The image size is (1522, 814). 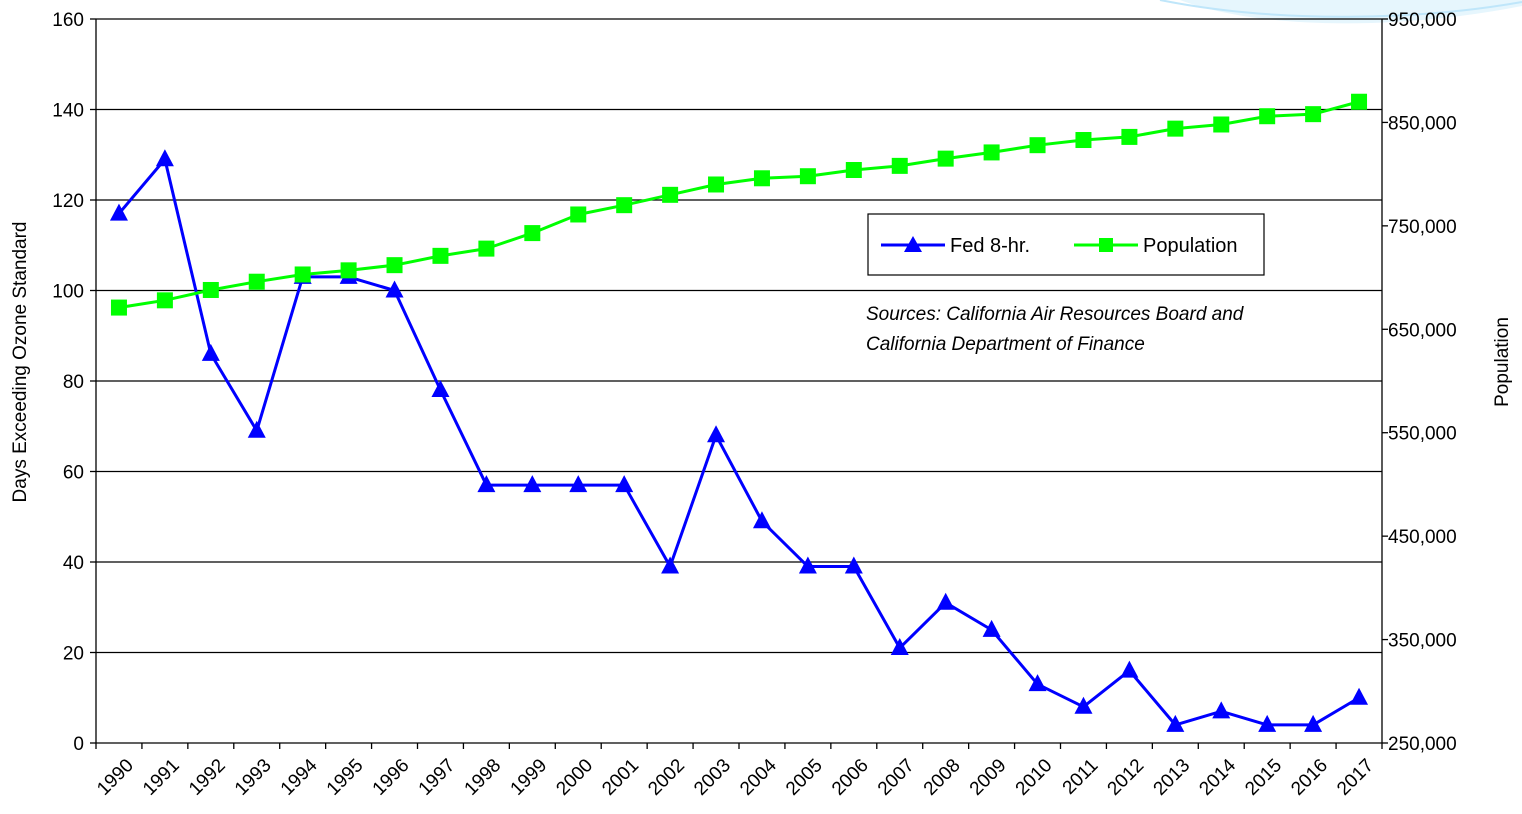 What do you see at coordinates (1422, 227) in the screenshot?
I see `y-right-tick-label: 750,000` at bounding box center [1422, 227].